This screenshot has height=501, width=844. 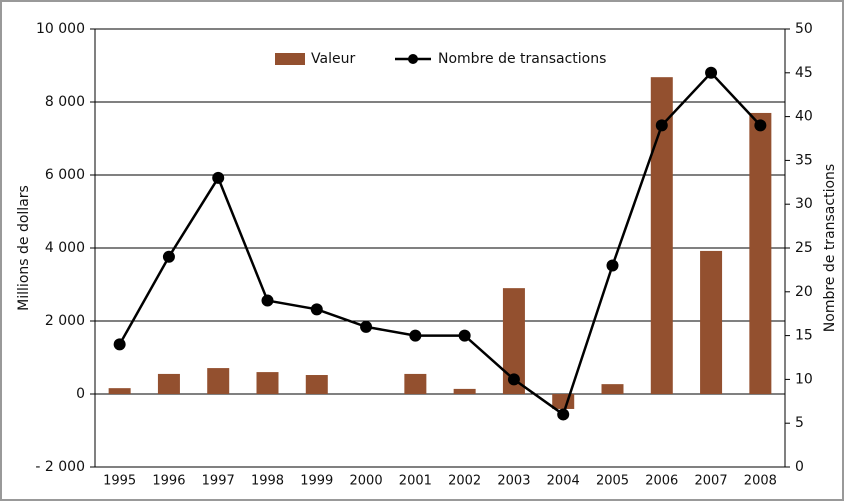 What do you see at coordinates (799, 467) in the screenshot?
I see `y2-tick-label: 0` at bounding box center [799, 467].